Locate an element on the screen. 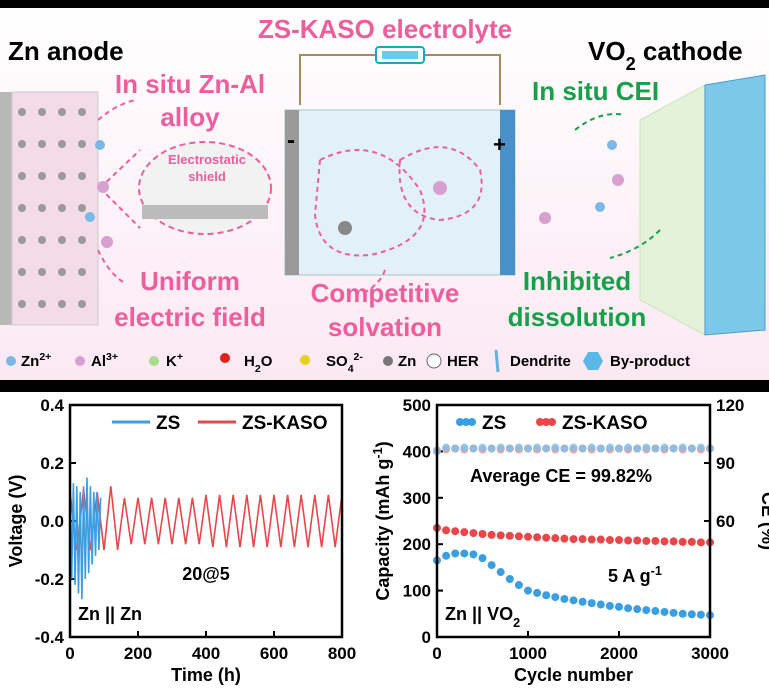 The width and height of the screenshot is (769, 693). legend-icon is located at coordinates (305, 360).